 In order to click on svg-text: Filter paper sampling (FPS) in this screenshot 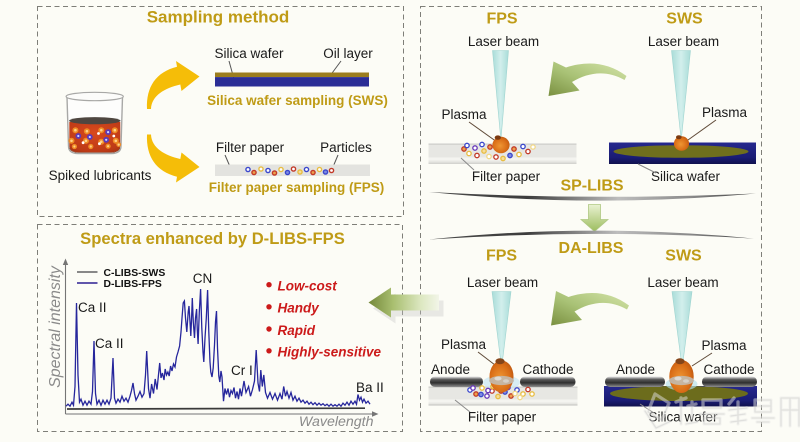, I will do `click(297, 187)`.